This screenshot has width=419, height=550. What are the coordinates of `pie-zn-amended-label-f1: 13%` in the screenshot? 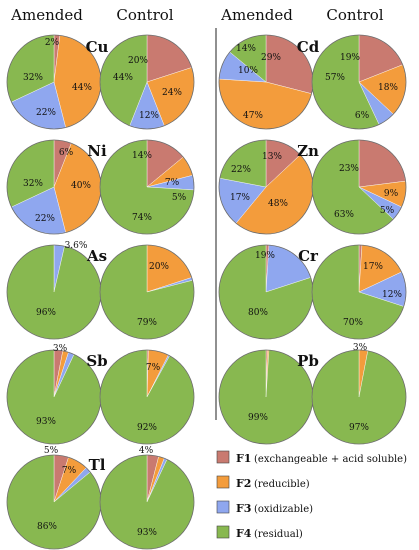 It's located at (272, 157).